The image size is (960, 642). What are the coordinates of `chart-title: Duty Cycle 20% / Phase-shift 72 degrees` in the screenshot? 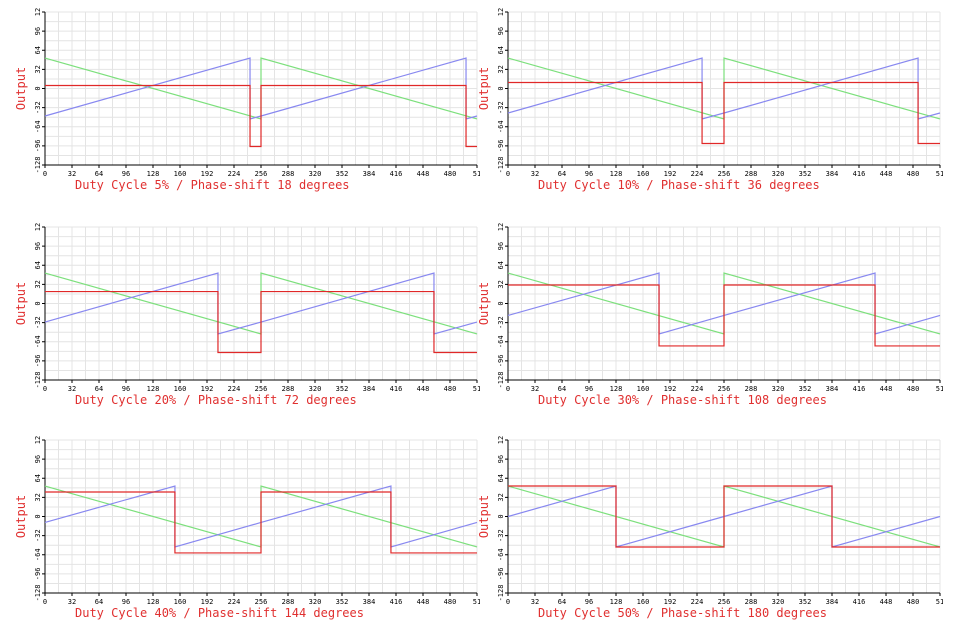 It's located at (216, 400).